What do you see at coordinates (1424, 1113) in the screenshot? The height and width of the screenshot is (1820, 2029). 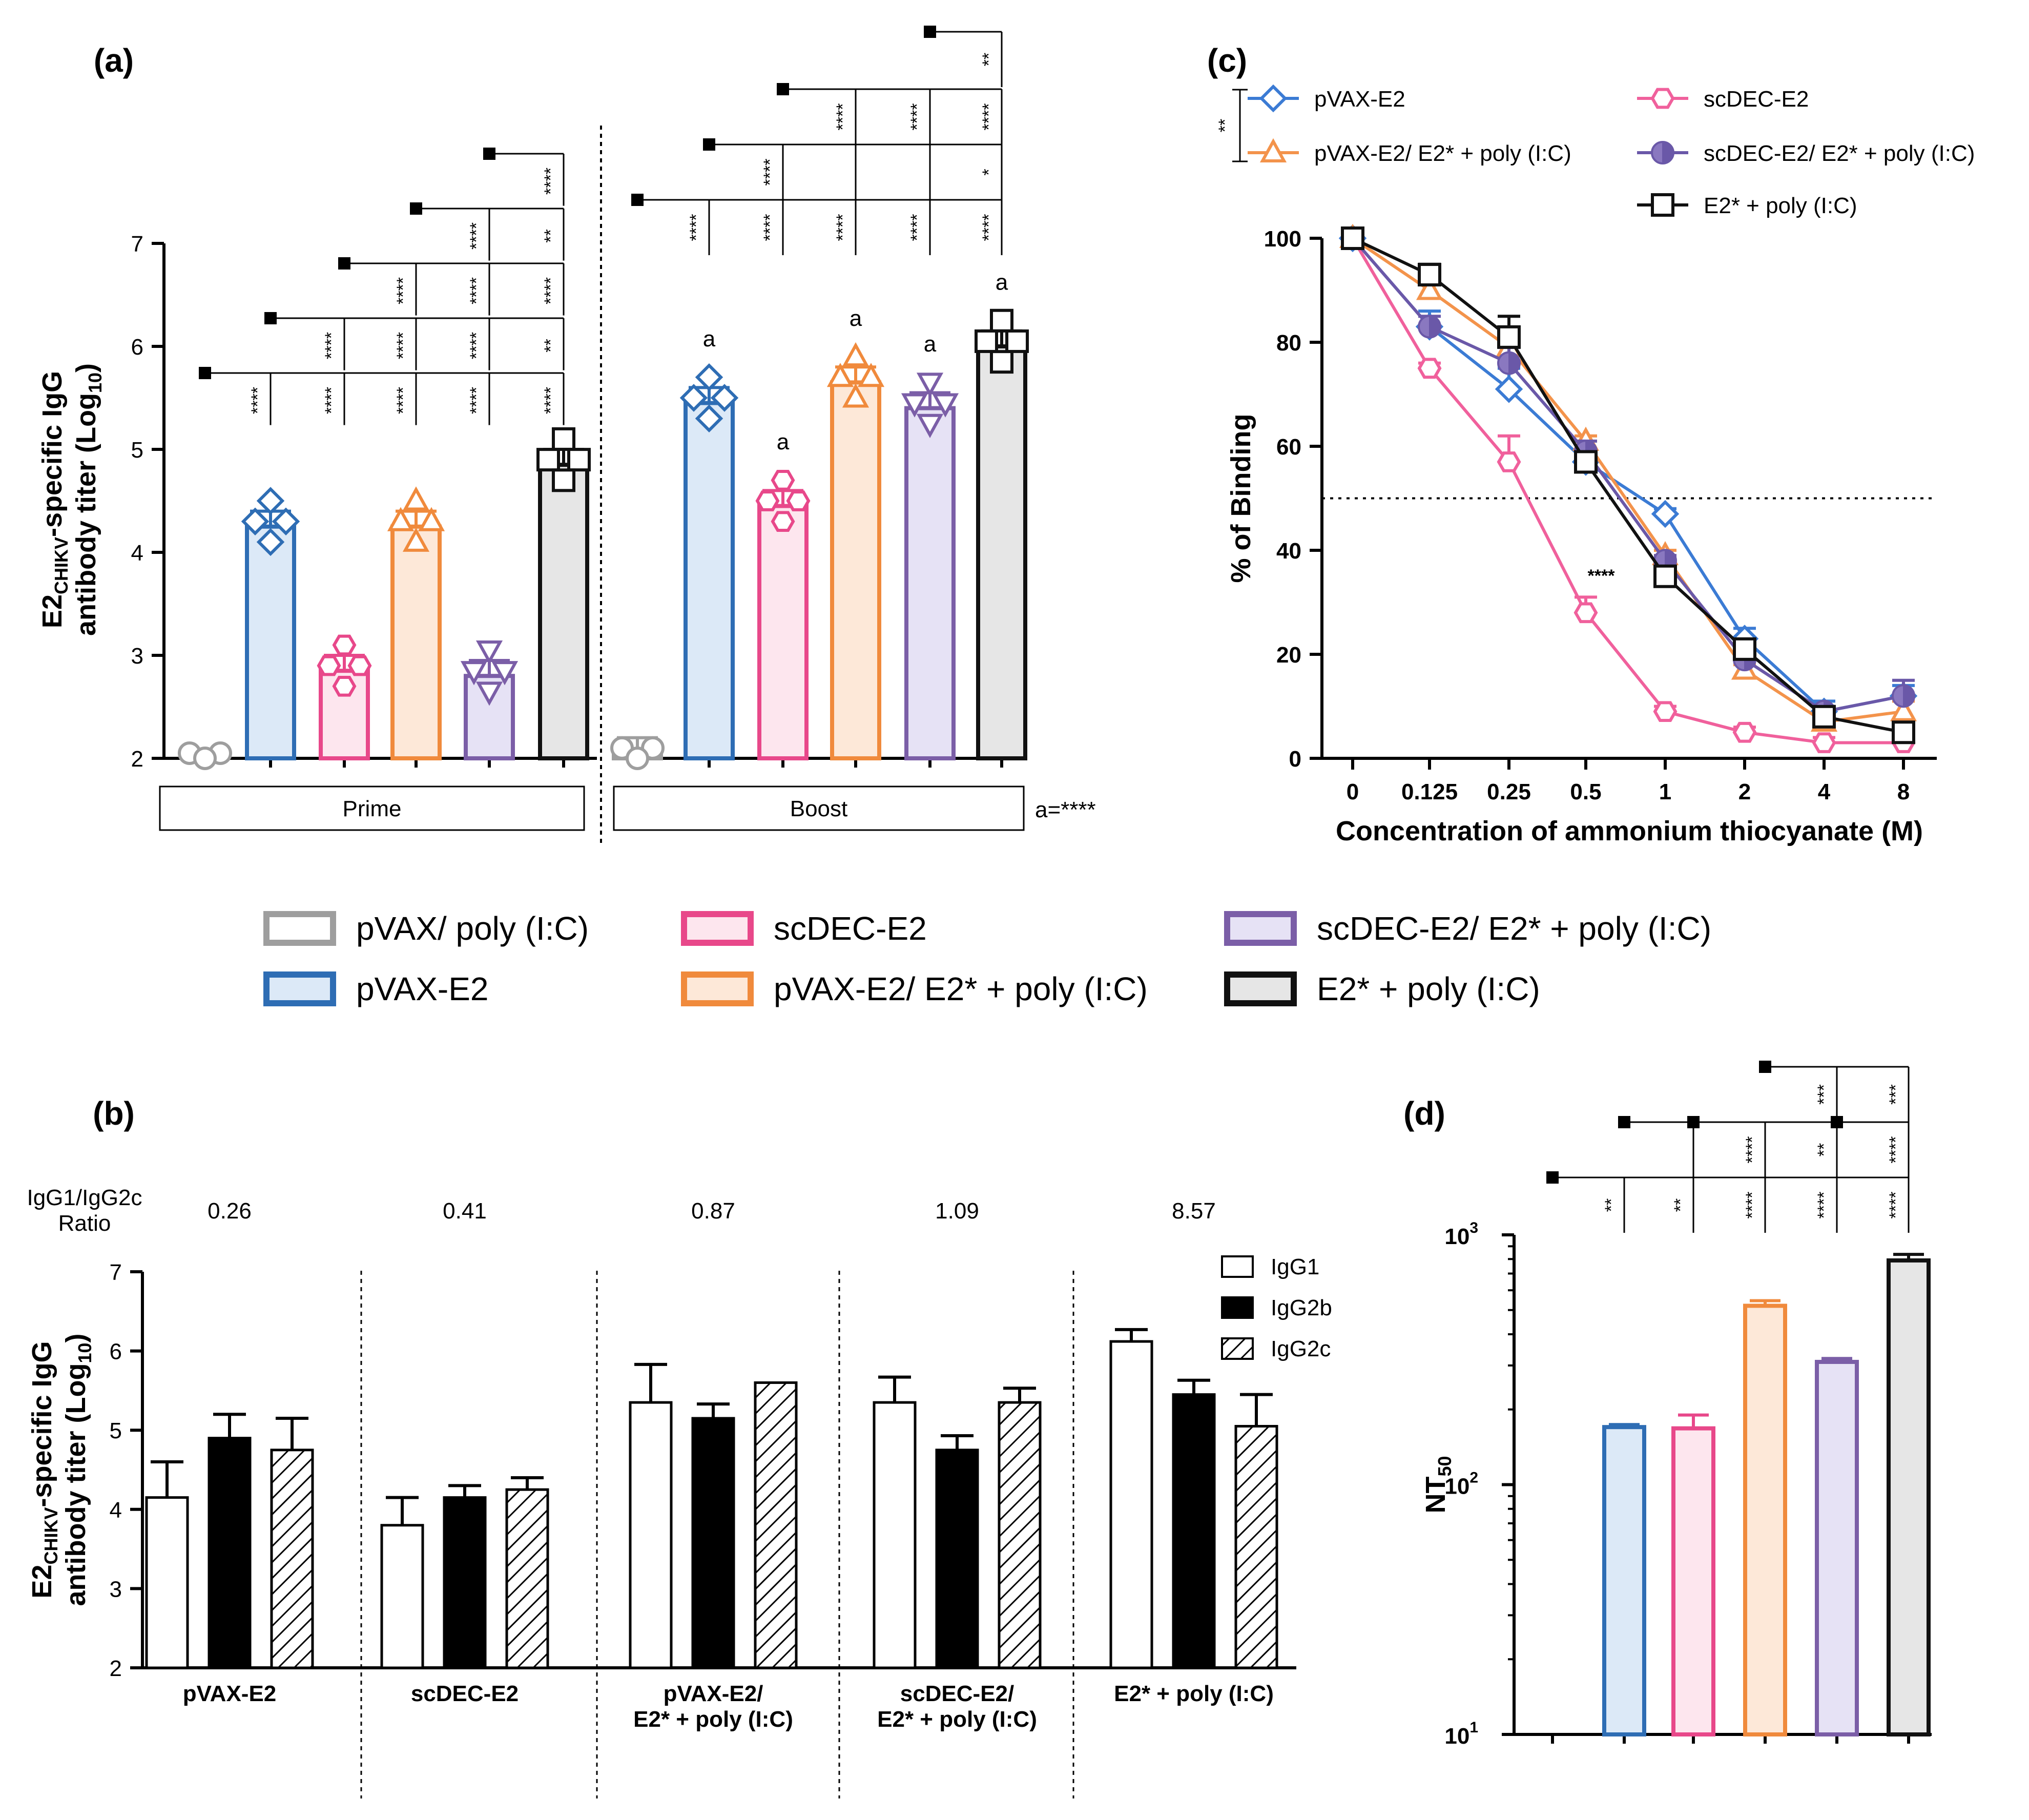 I see `panel-label-d: (d)` at bounding box center [1424, 1113].